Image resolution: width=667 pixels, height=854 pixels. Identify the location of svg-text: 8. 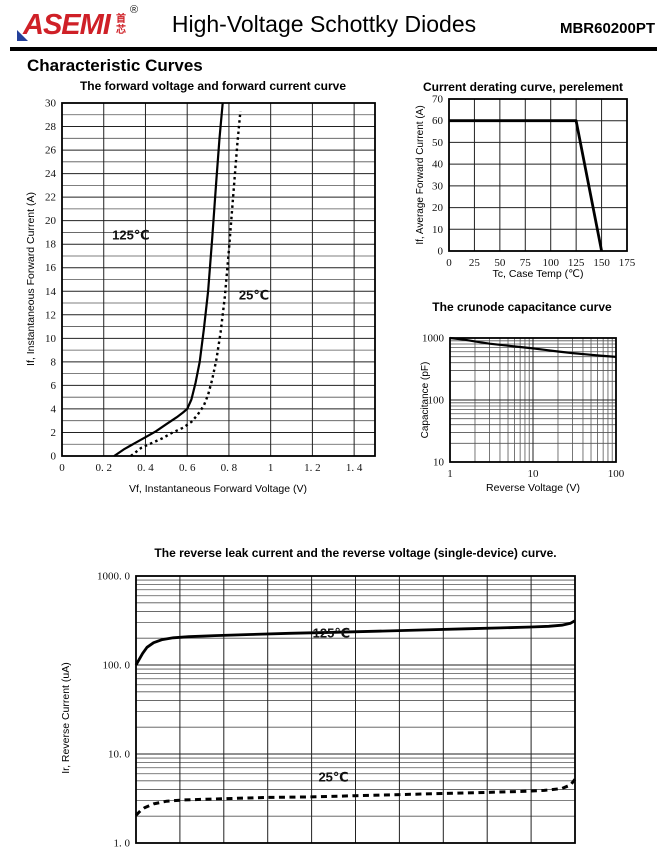
(54, 362).